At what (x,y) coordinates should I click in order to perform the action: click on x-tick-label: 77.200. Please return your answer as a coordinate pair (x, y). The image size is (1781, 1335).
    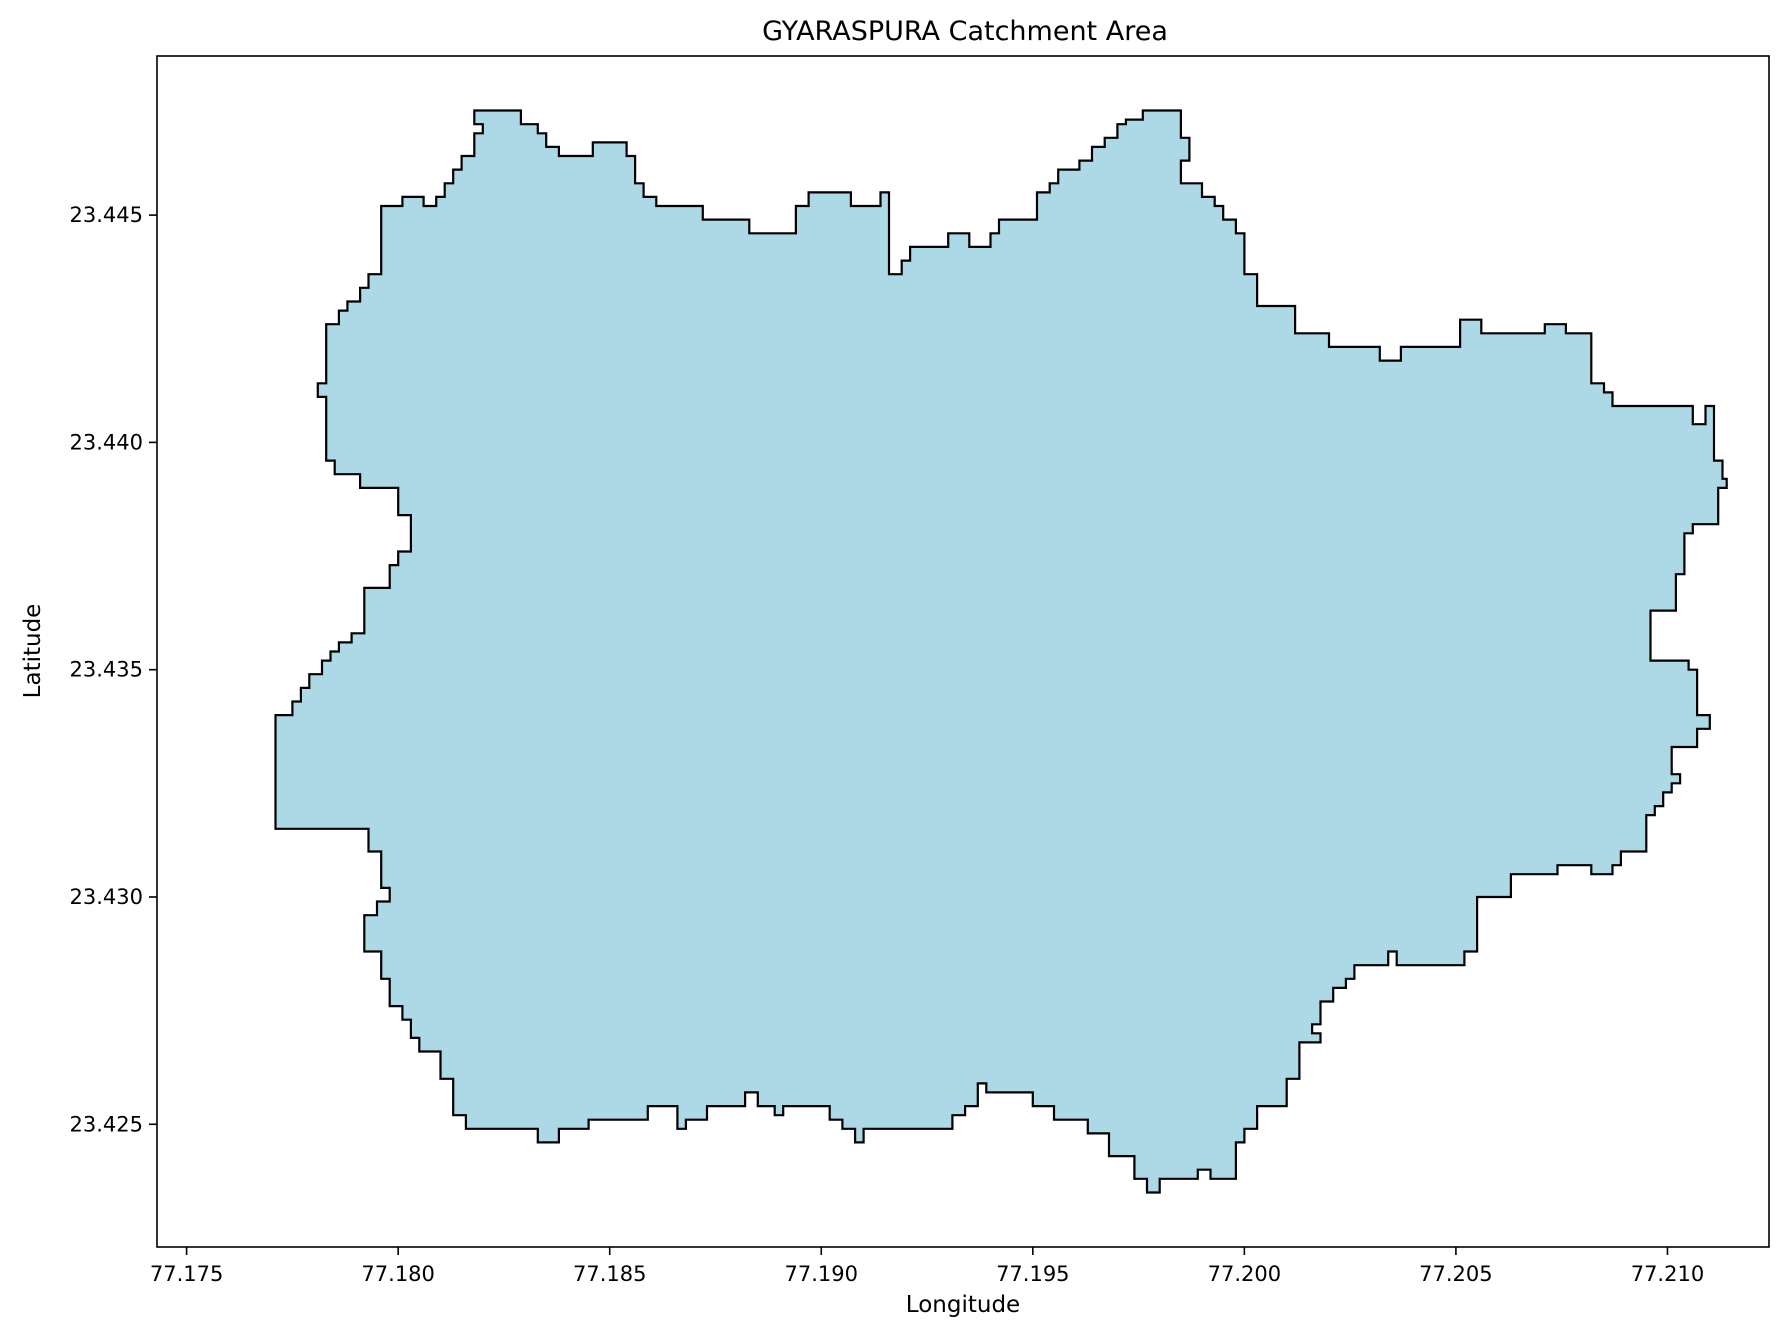
    Looking at the image, I should click on (1244, 1274).